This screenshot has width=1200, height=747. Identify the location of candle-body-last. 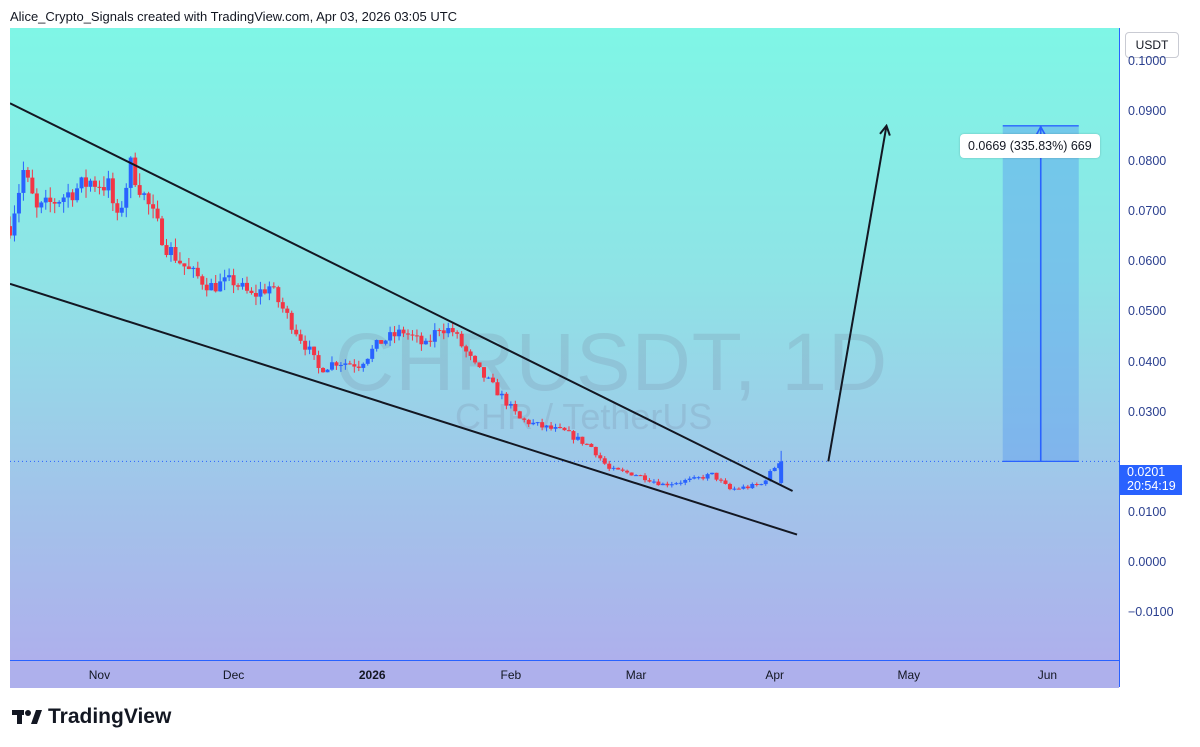
(781, 472).